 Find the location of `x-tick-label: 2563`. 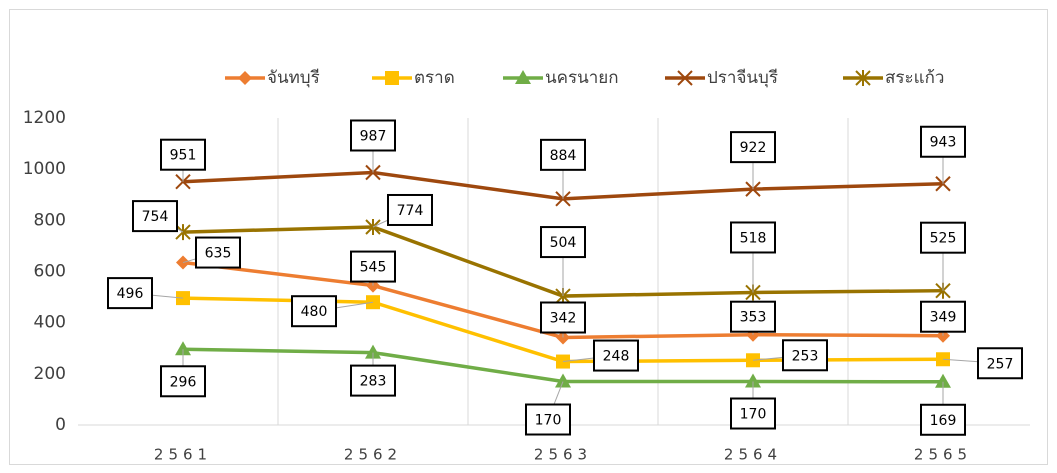

x-tick-label: 2563 is located at coordinates (563, 455).